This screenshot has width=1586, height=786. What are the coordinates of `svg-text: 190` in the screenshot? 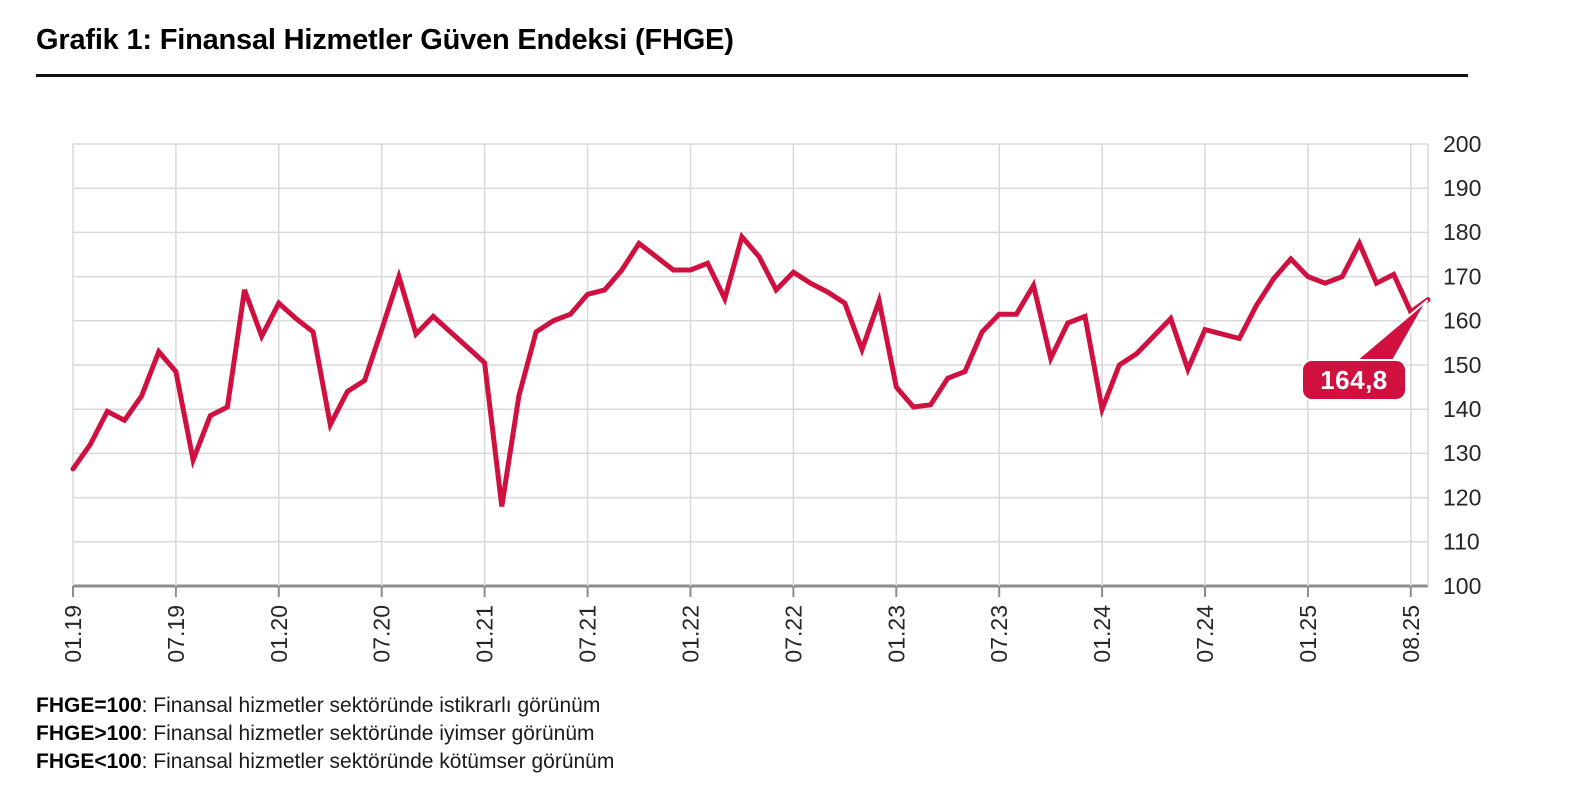 It's located at (1462, 188).